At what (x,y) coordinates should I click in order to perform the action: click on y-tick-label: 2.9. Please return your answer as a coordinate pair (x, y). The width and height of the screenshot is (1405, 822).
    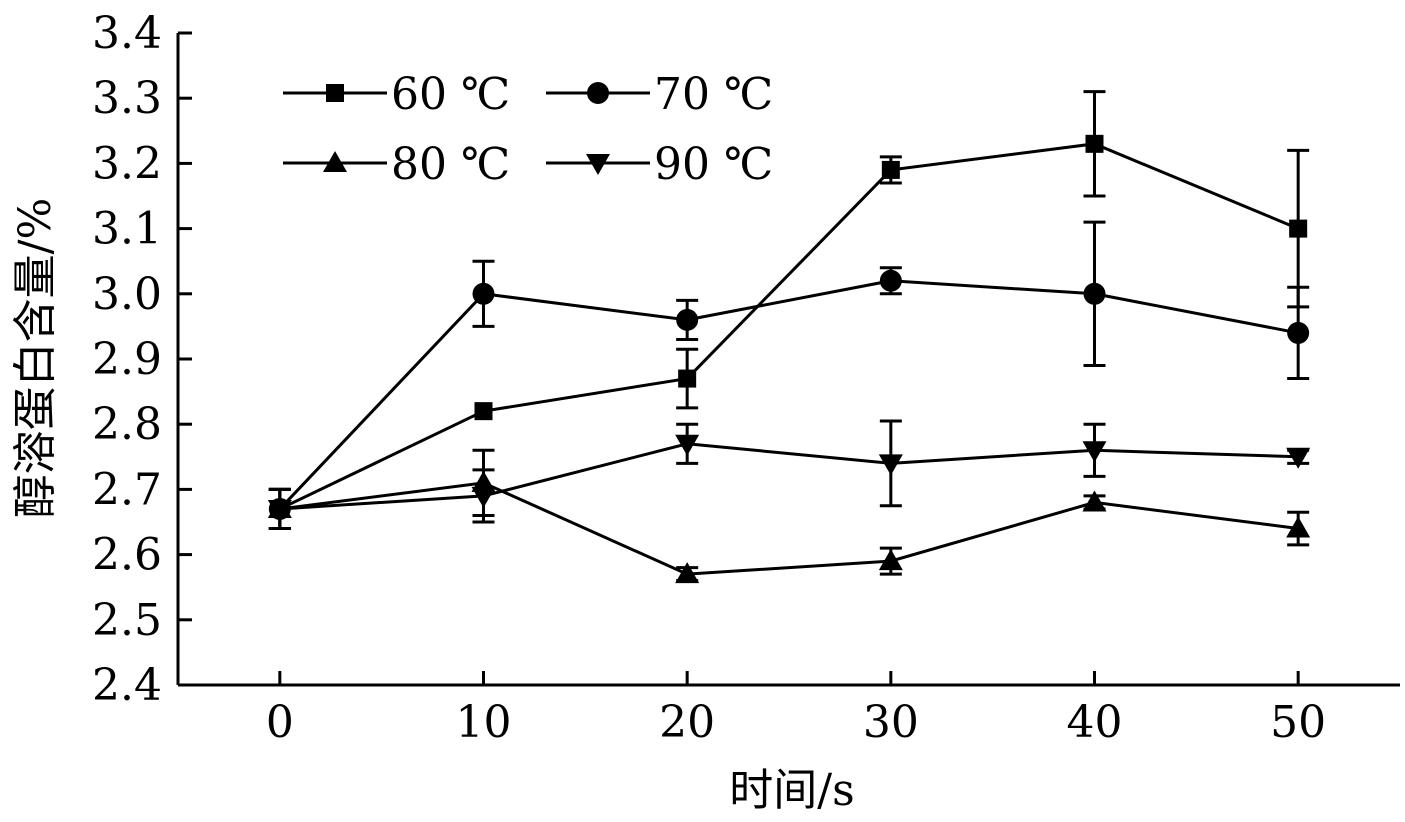
    Looking at the image, I should click on (127, 359).